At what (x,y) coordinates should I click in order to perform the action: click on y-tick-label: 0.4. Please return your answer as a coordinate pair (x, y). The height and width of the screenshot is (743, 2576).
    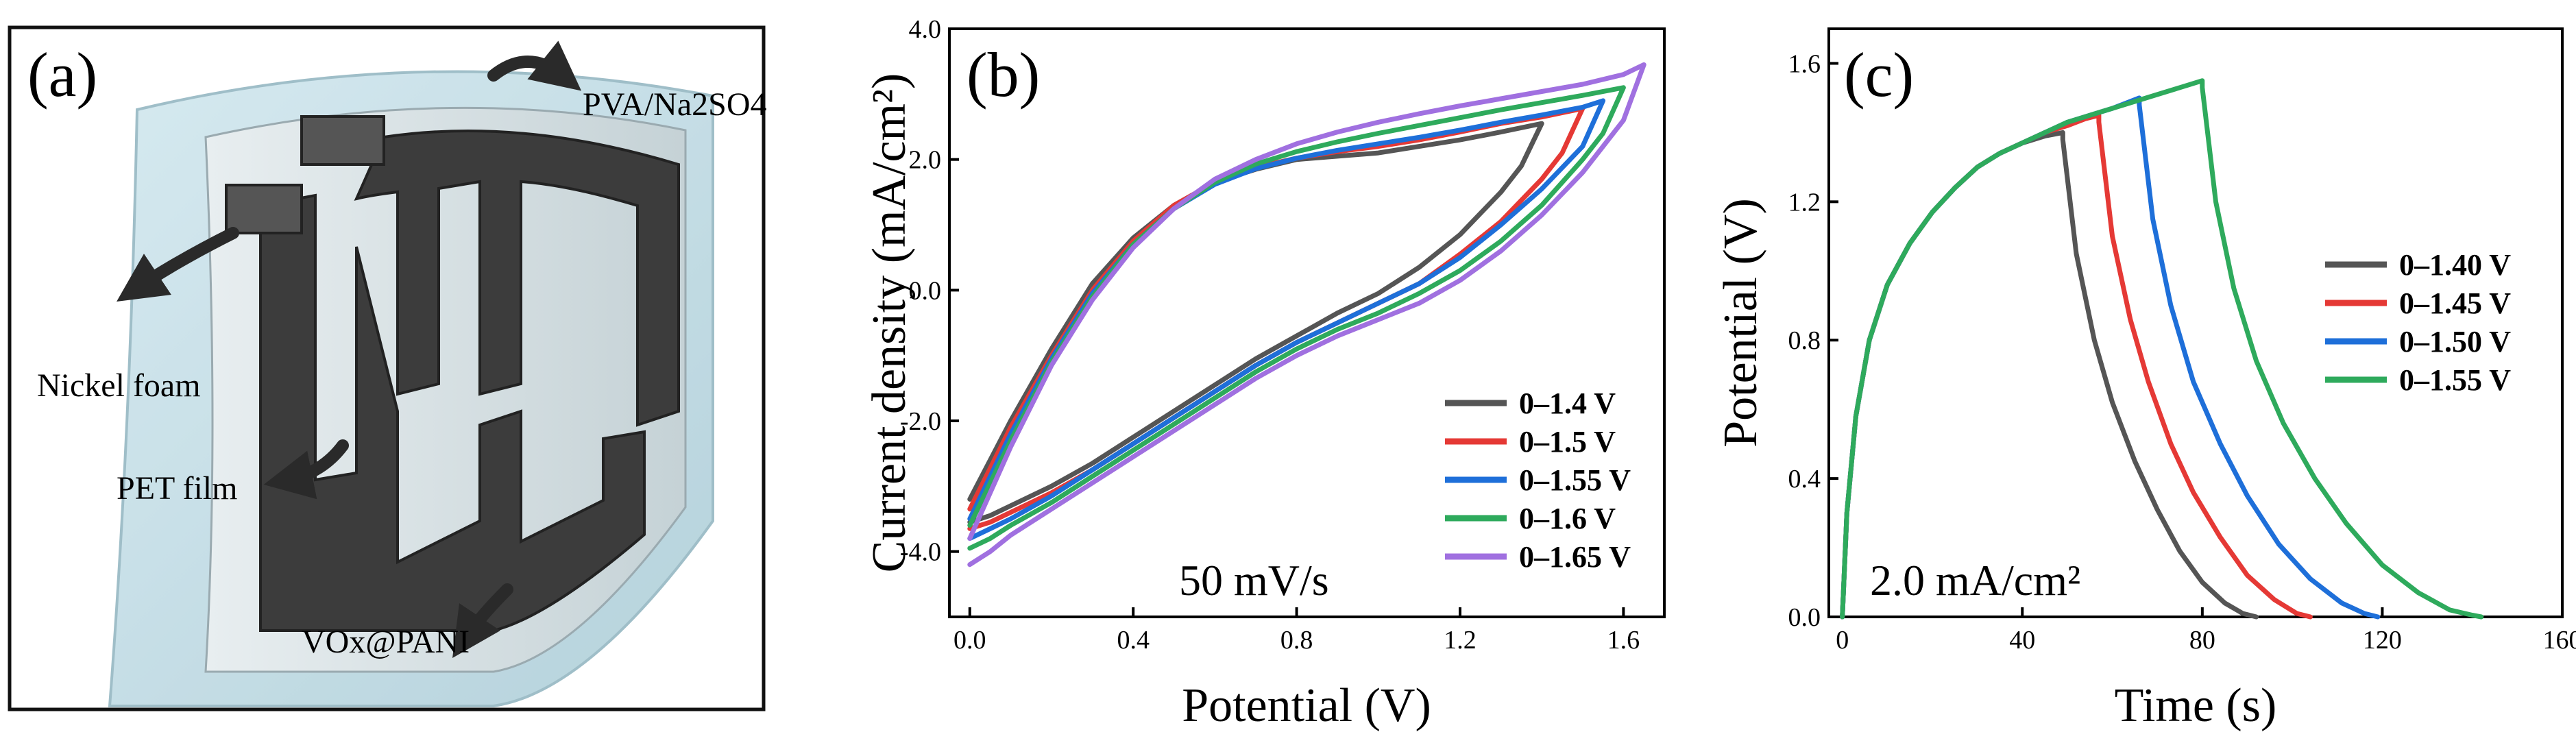
    Looking at the image, I should click on (1804, 479).